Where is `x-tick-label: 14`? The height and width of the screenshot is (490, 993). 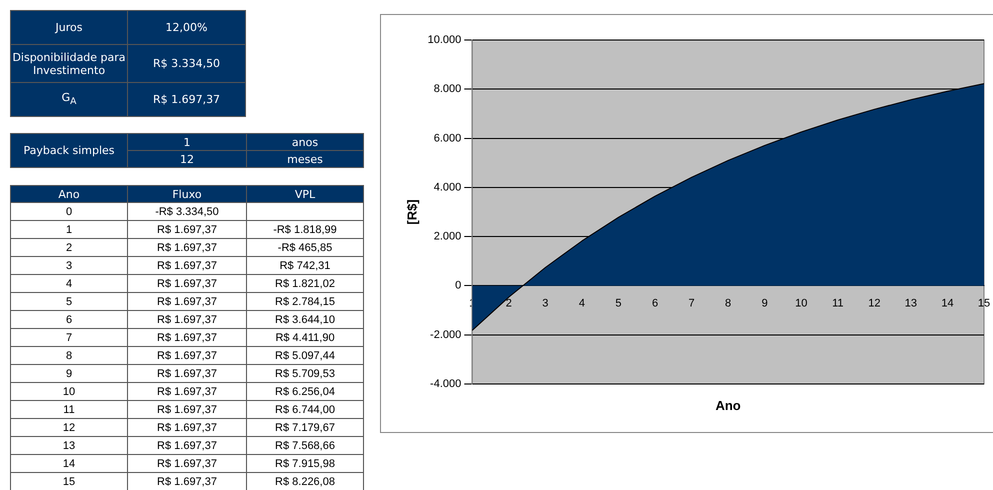 x-tick-label: 14 is located at coordinates (947, 303).